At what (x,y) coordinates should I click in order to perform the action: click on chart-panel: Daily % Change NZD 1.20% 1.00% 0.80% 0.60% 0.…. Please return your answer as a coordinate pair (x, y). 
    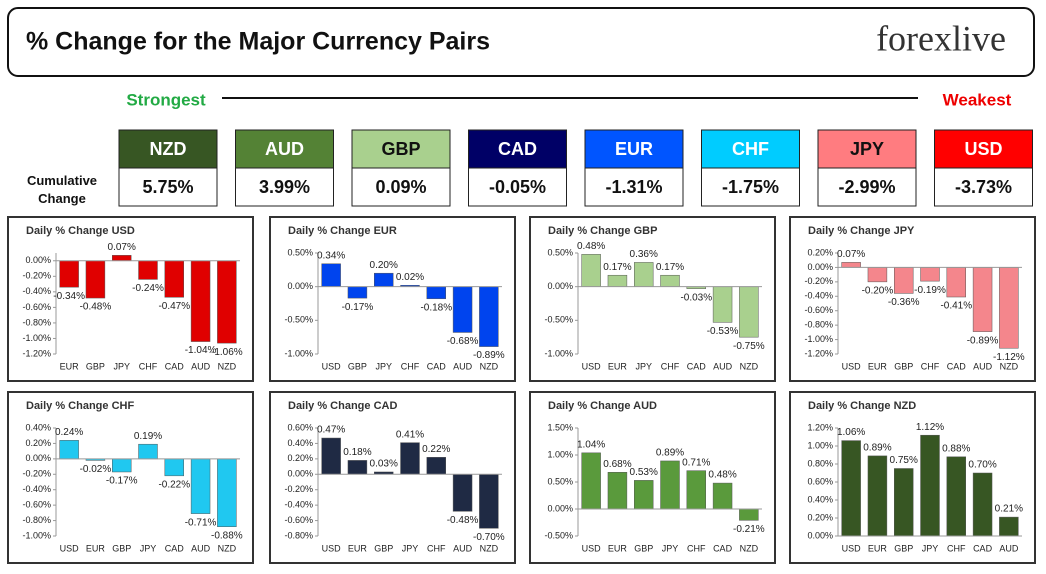
    Looking at the image, I should click on (912, 477).